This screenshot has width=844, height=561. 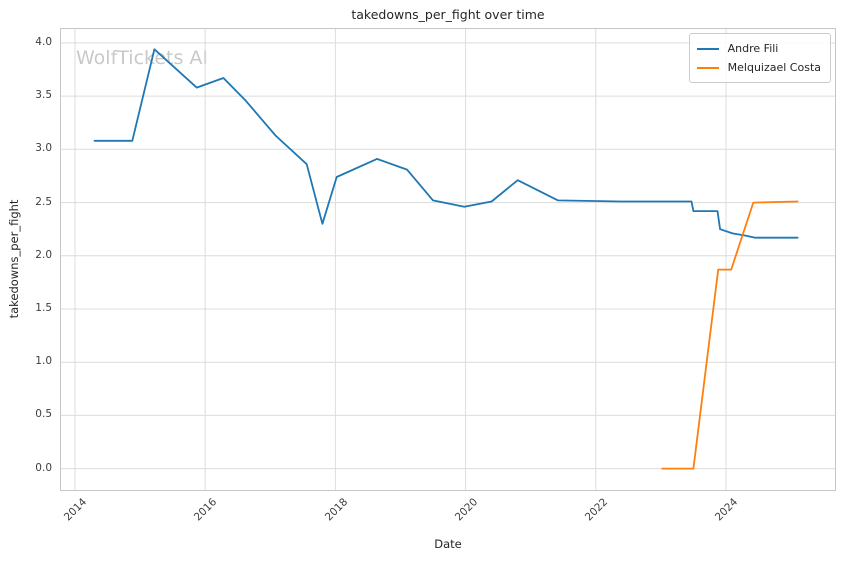 What do you see at coordinates (43, 467) in the screenshot?
I see `y-tick-label: 0.0` at bounding box center [43, 467].